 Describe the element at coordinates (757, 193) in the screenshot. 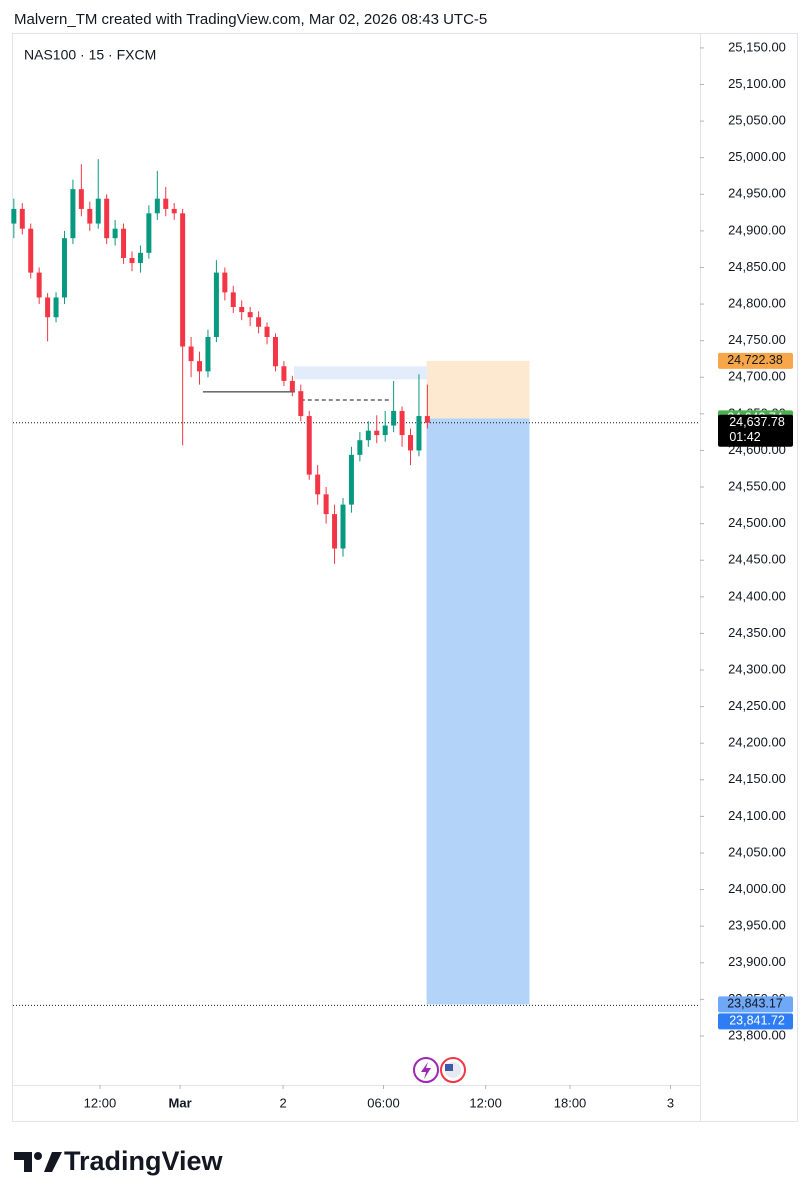

I see `y-tick-label: 24,950.00` at that location.